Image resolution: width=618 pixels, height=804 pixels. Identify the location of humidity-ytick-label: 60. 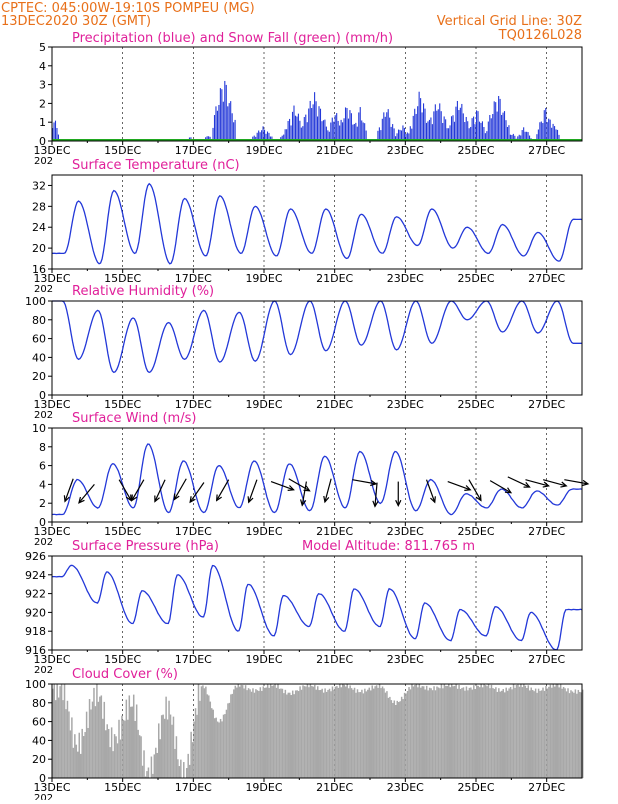
(39, 339).